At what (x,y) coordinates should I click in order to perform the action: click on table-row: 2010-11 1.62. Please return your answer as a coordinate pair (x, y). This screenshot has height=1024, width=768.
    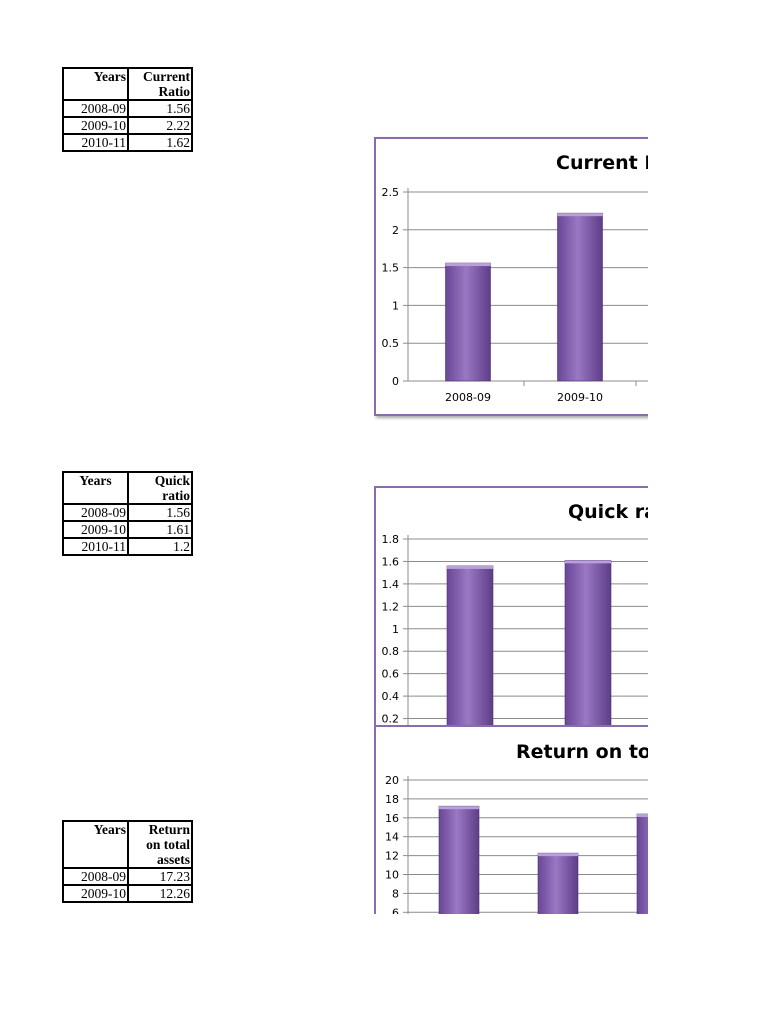
    Looking at the image, I should click on (127, 142).